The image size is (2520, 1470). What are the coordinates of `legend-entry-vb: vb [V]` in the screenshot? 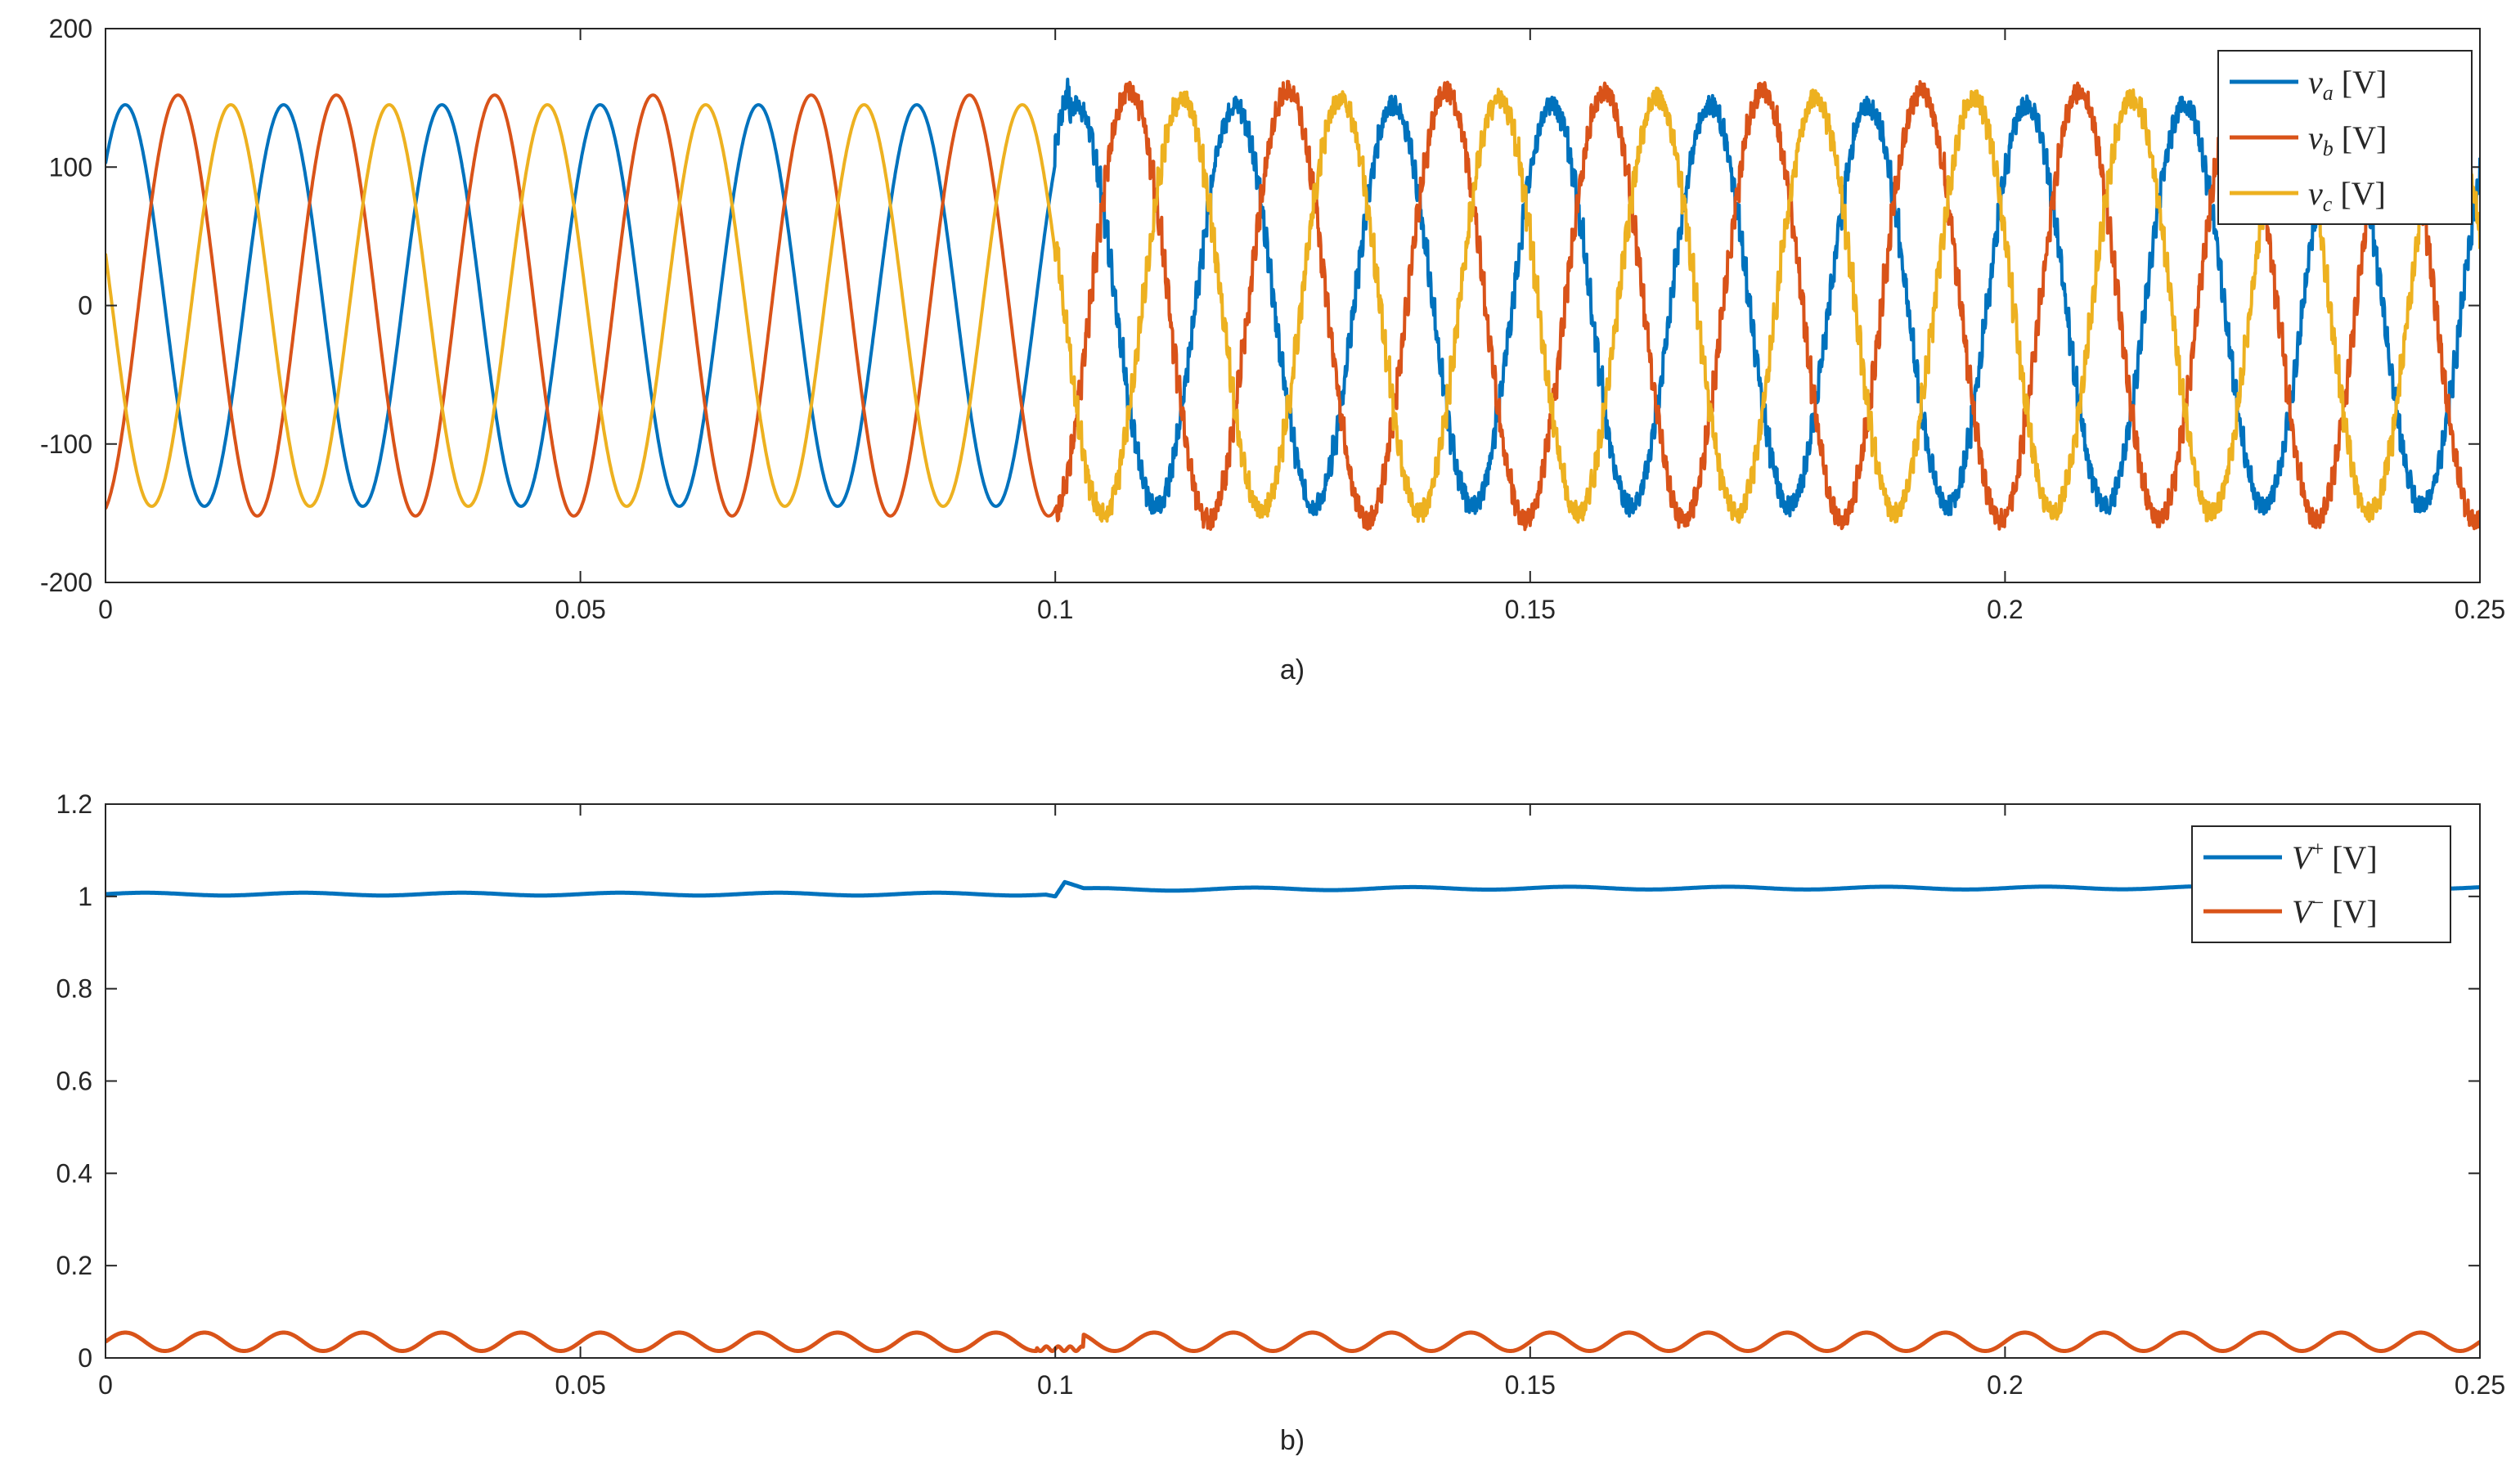 It's located at (2309, 139).